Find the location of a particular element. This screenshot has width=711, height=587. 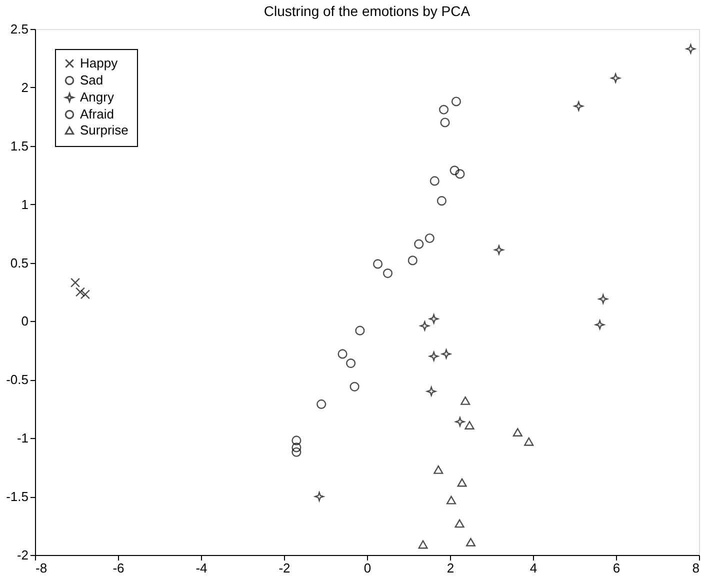

x-tick-label: 8 is located at coordinates (696, 568).